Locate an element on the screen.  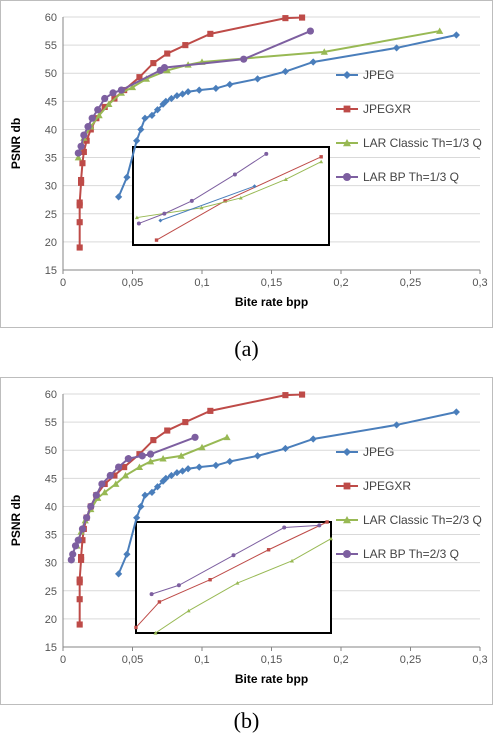
x-tick-label: 0,05 is located at coordinates (132, 660).